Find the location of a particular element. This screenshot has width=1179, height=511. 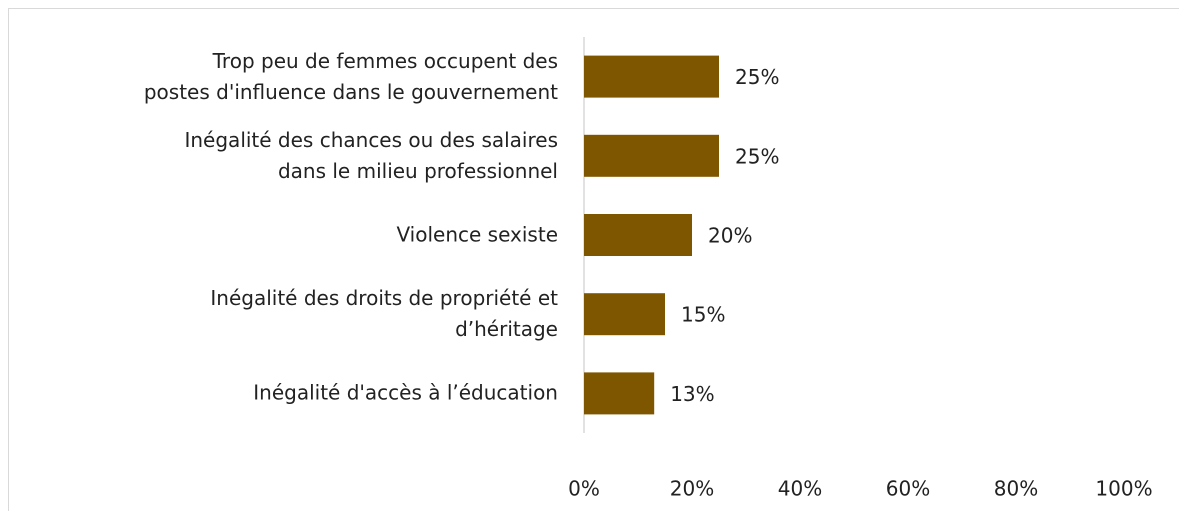

x-tick-label: 80% is located at coordinates (1016, 489).